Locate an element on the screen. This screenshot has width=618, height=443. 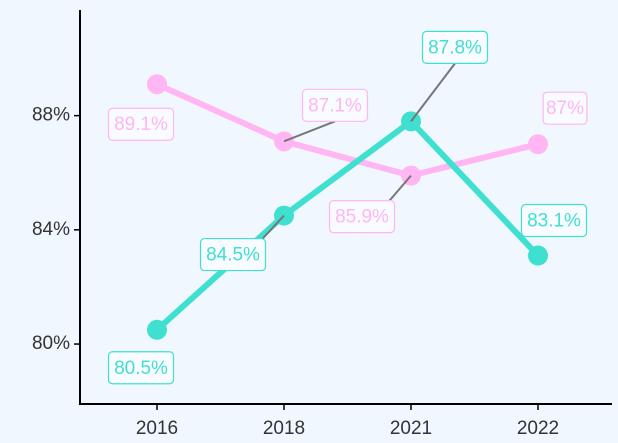
y-tick-label: 84% is located at coordinates (51, 229).